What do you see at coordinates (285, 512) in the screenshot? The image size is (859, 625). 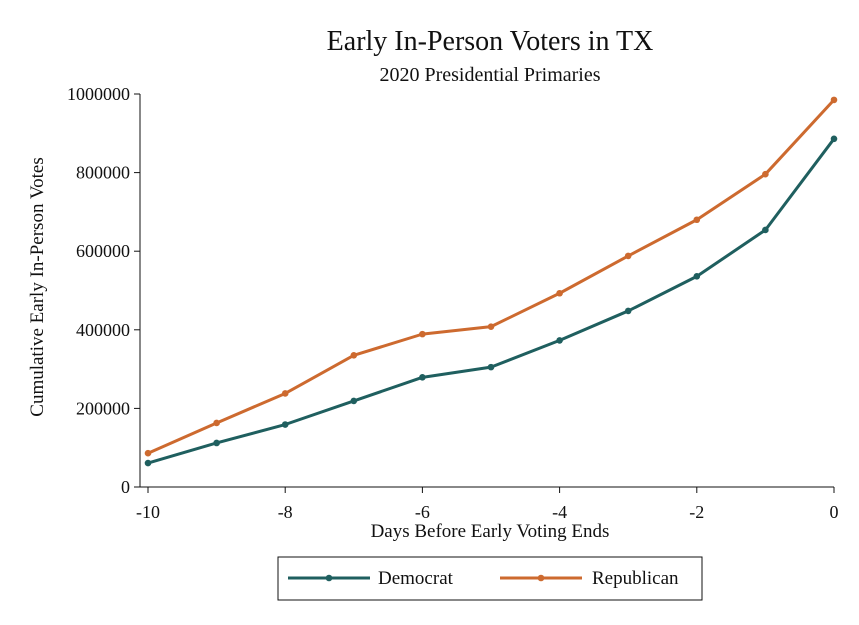 I see `x-tick-label: -8` at bounding box center [285, 512].